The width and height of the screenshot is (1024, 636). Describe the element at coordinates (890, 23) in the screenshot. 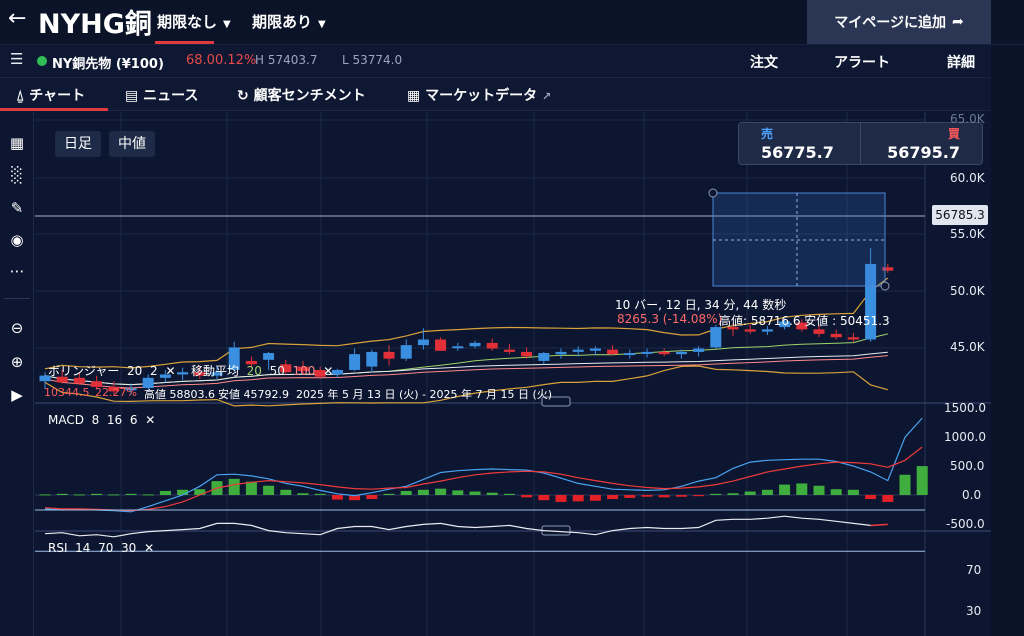

I see `button-label: マイページに追加` at that location.